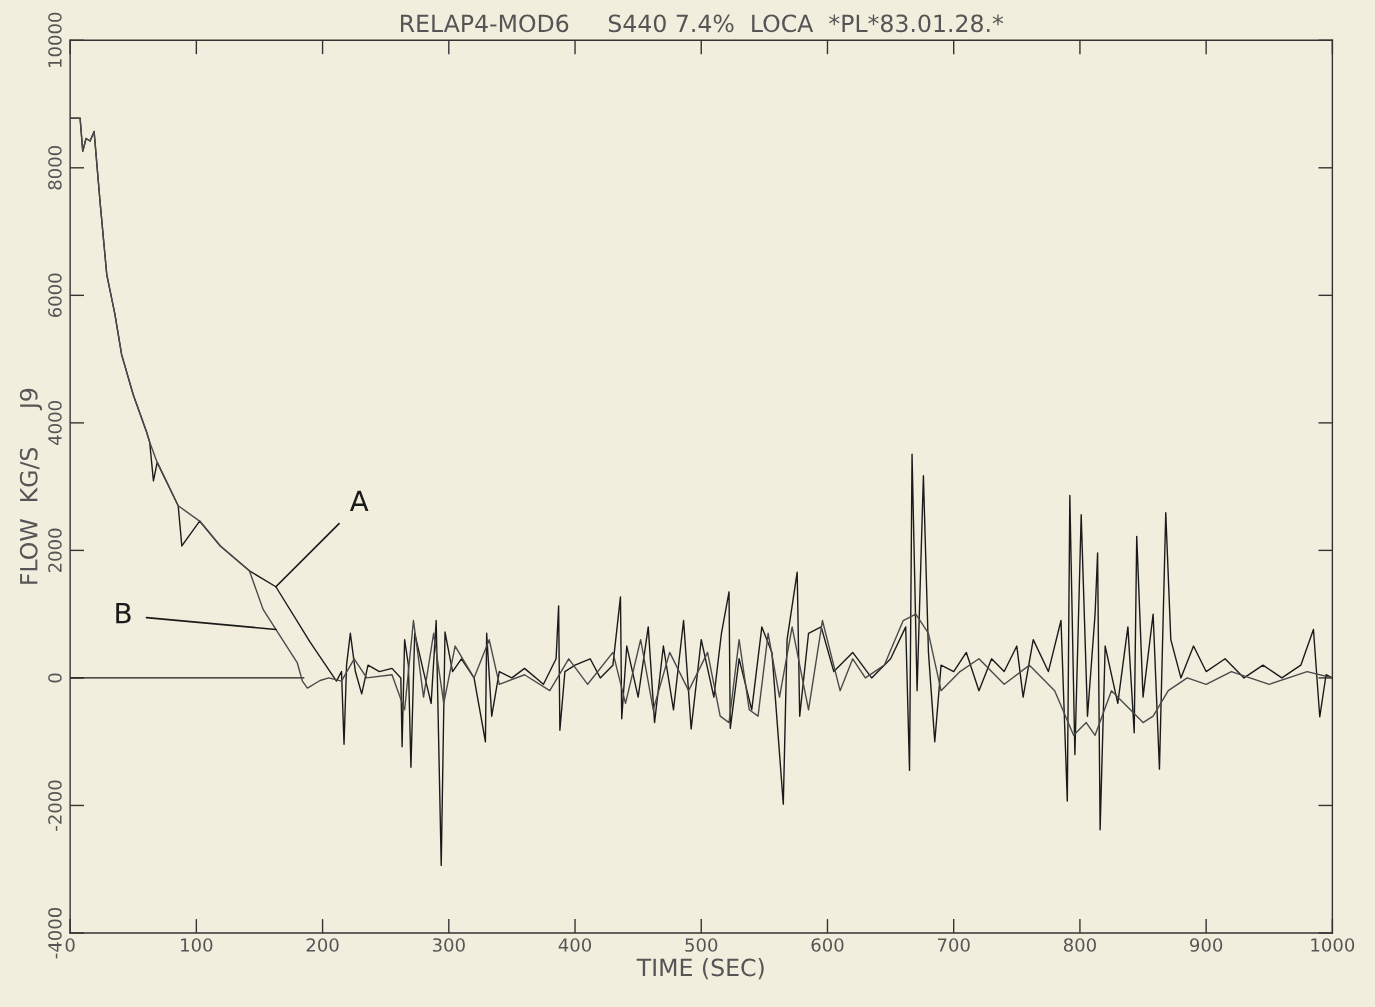 This screenshot has height=1007, width=1375. I want to click on x-tick-label: 500, so click(701, 945).